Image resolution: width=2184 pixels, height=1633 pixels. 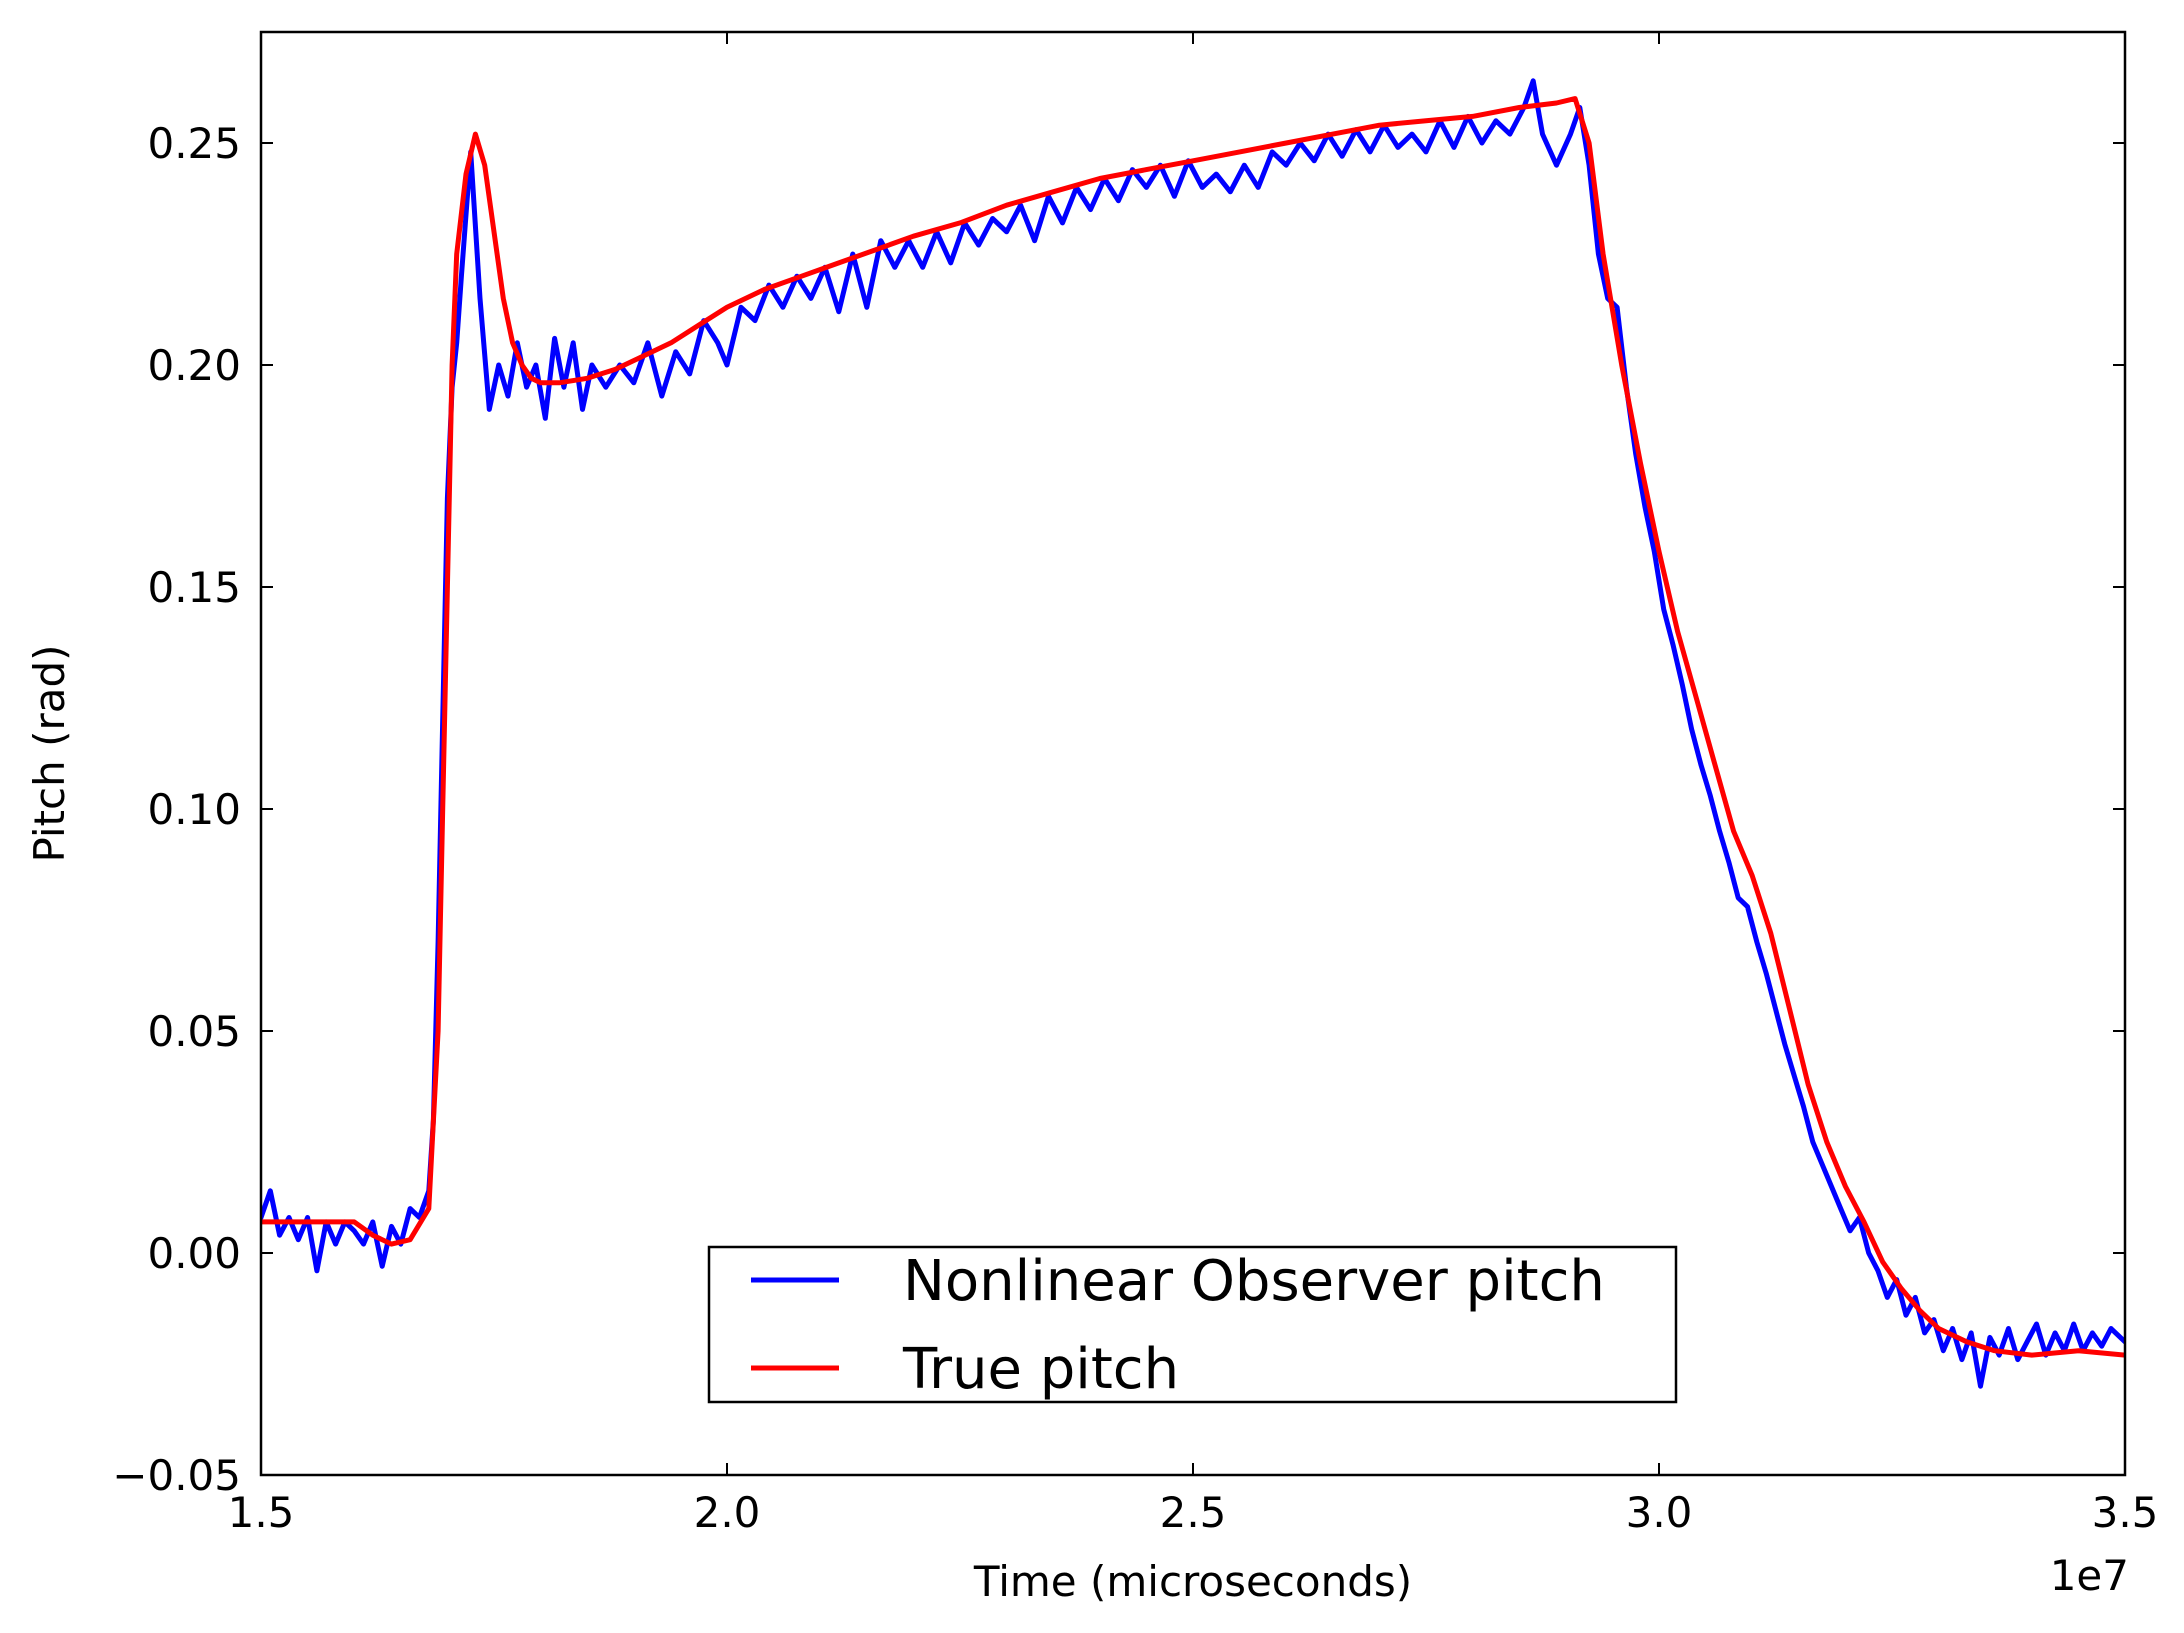 I want to click on x-tick-label-4: 3.5, so click(x=2125, y=1512).